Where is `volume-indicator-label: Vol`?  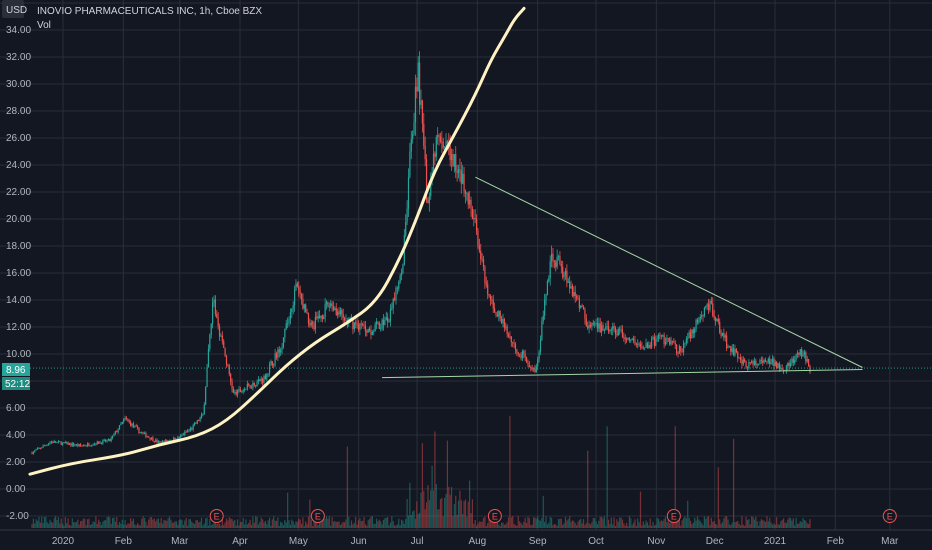 volume-indicator-label: Vol is located at coordinates (44, 25).